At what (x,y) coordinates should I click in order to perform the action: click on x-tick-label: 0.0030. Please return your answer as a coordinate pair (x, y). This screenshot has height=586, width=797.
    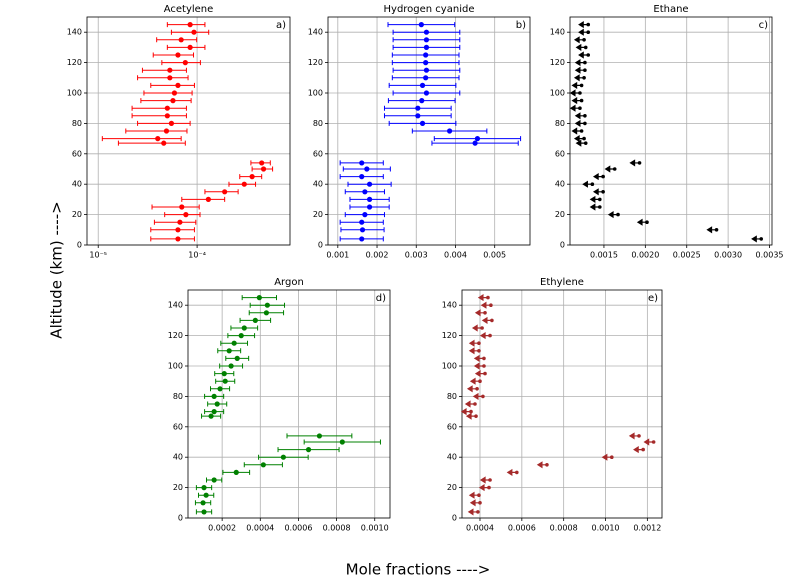
    Looking at the image, I should click on (728, 255).